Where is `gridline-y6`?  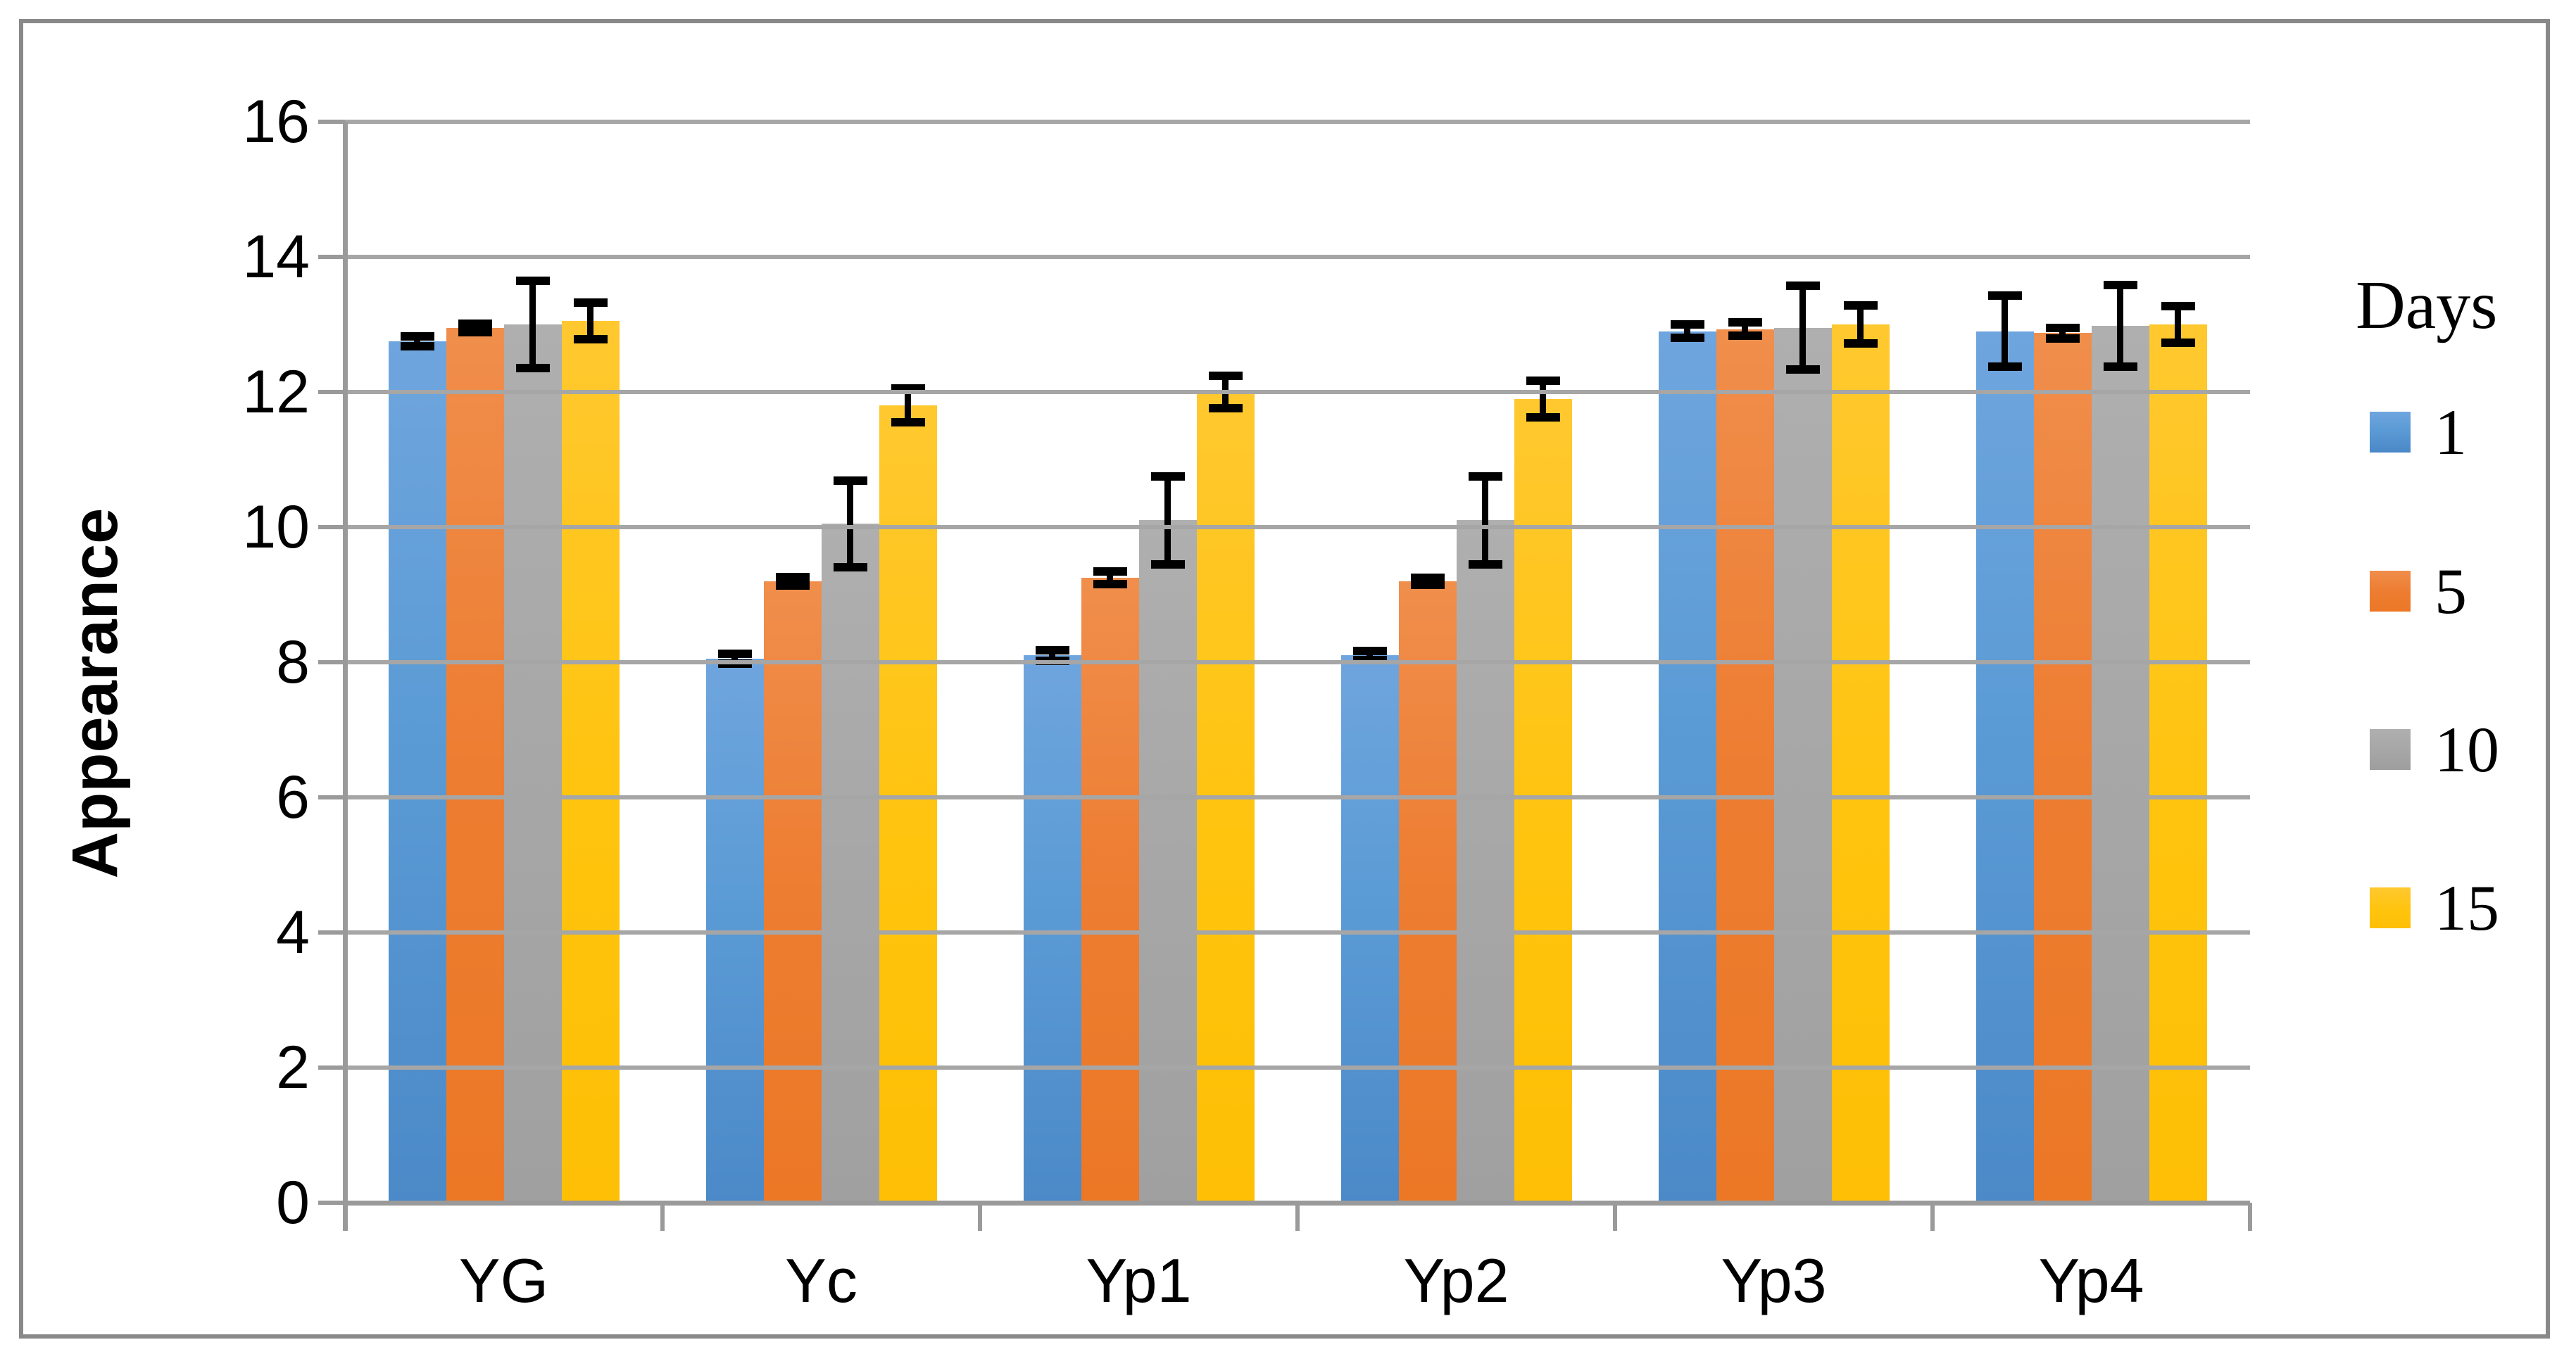 gridline-y6 is located at coordinates (1297, 797).